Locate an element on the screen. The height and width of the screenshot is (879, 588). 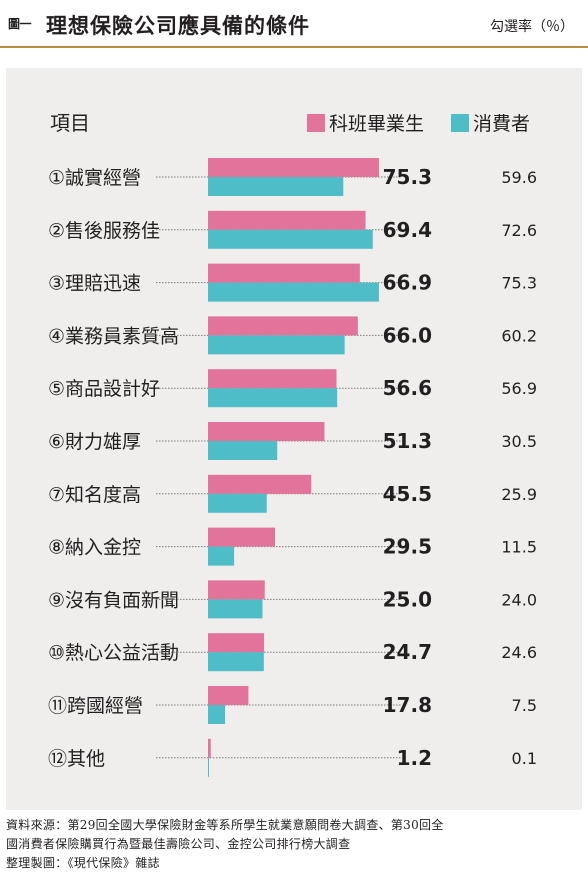
value-label-consumers: 72.6 is located at coordinates (519, 230).